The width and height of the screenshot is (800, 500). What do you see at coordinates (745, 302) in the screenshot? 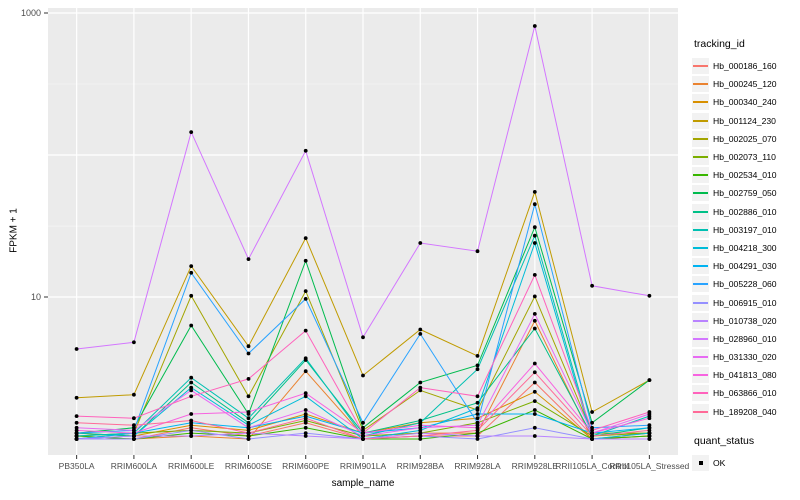
I see `legend-item-Hb_006915_010: Hb_006915_010` at bounding box center [745, 302].